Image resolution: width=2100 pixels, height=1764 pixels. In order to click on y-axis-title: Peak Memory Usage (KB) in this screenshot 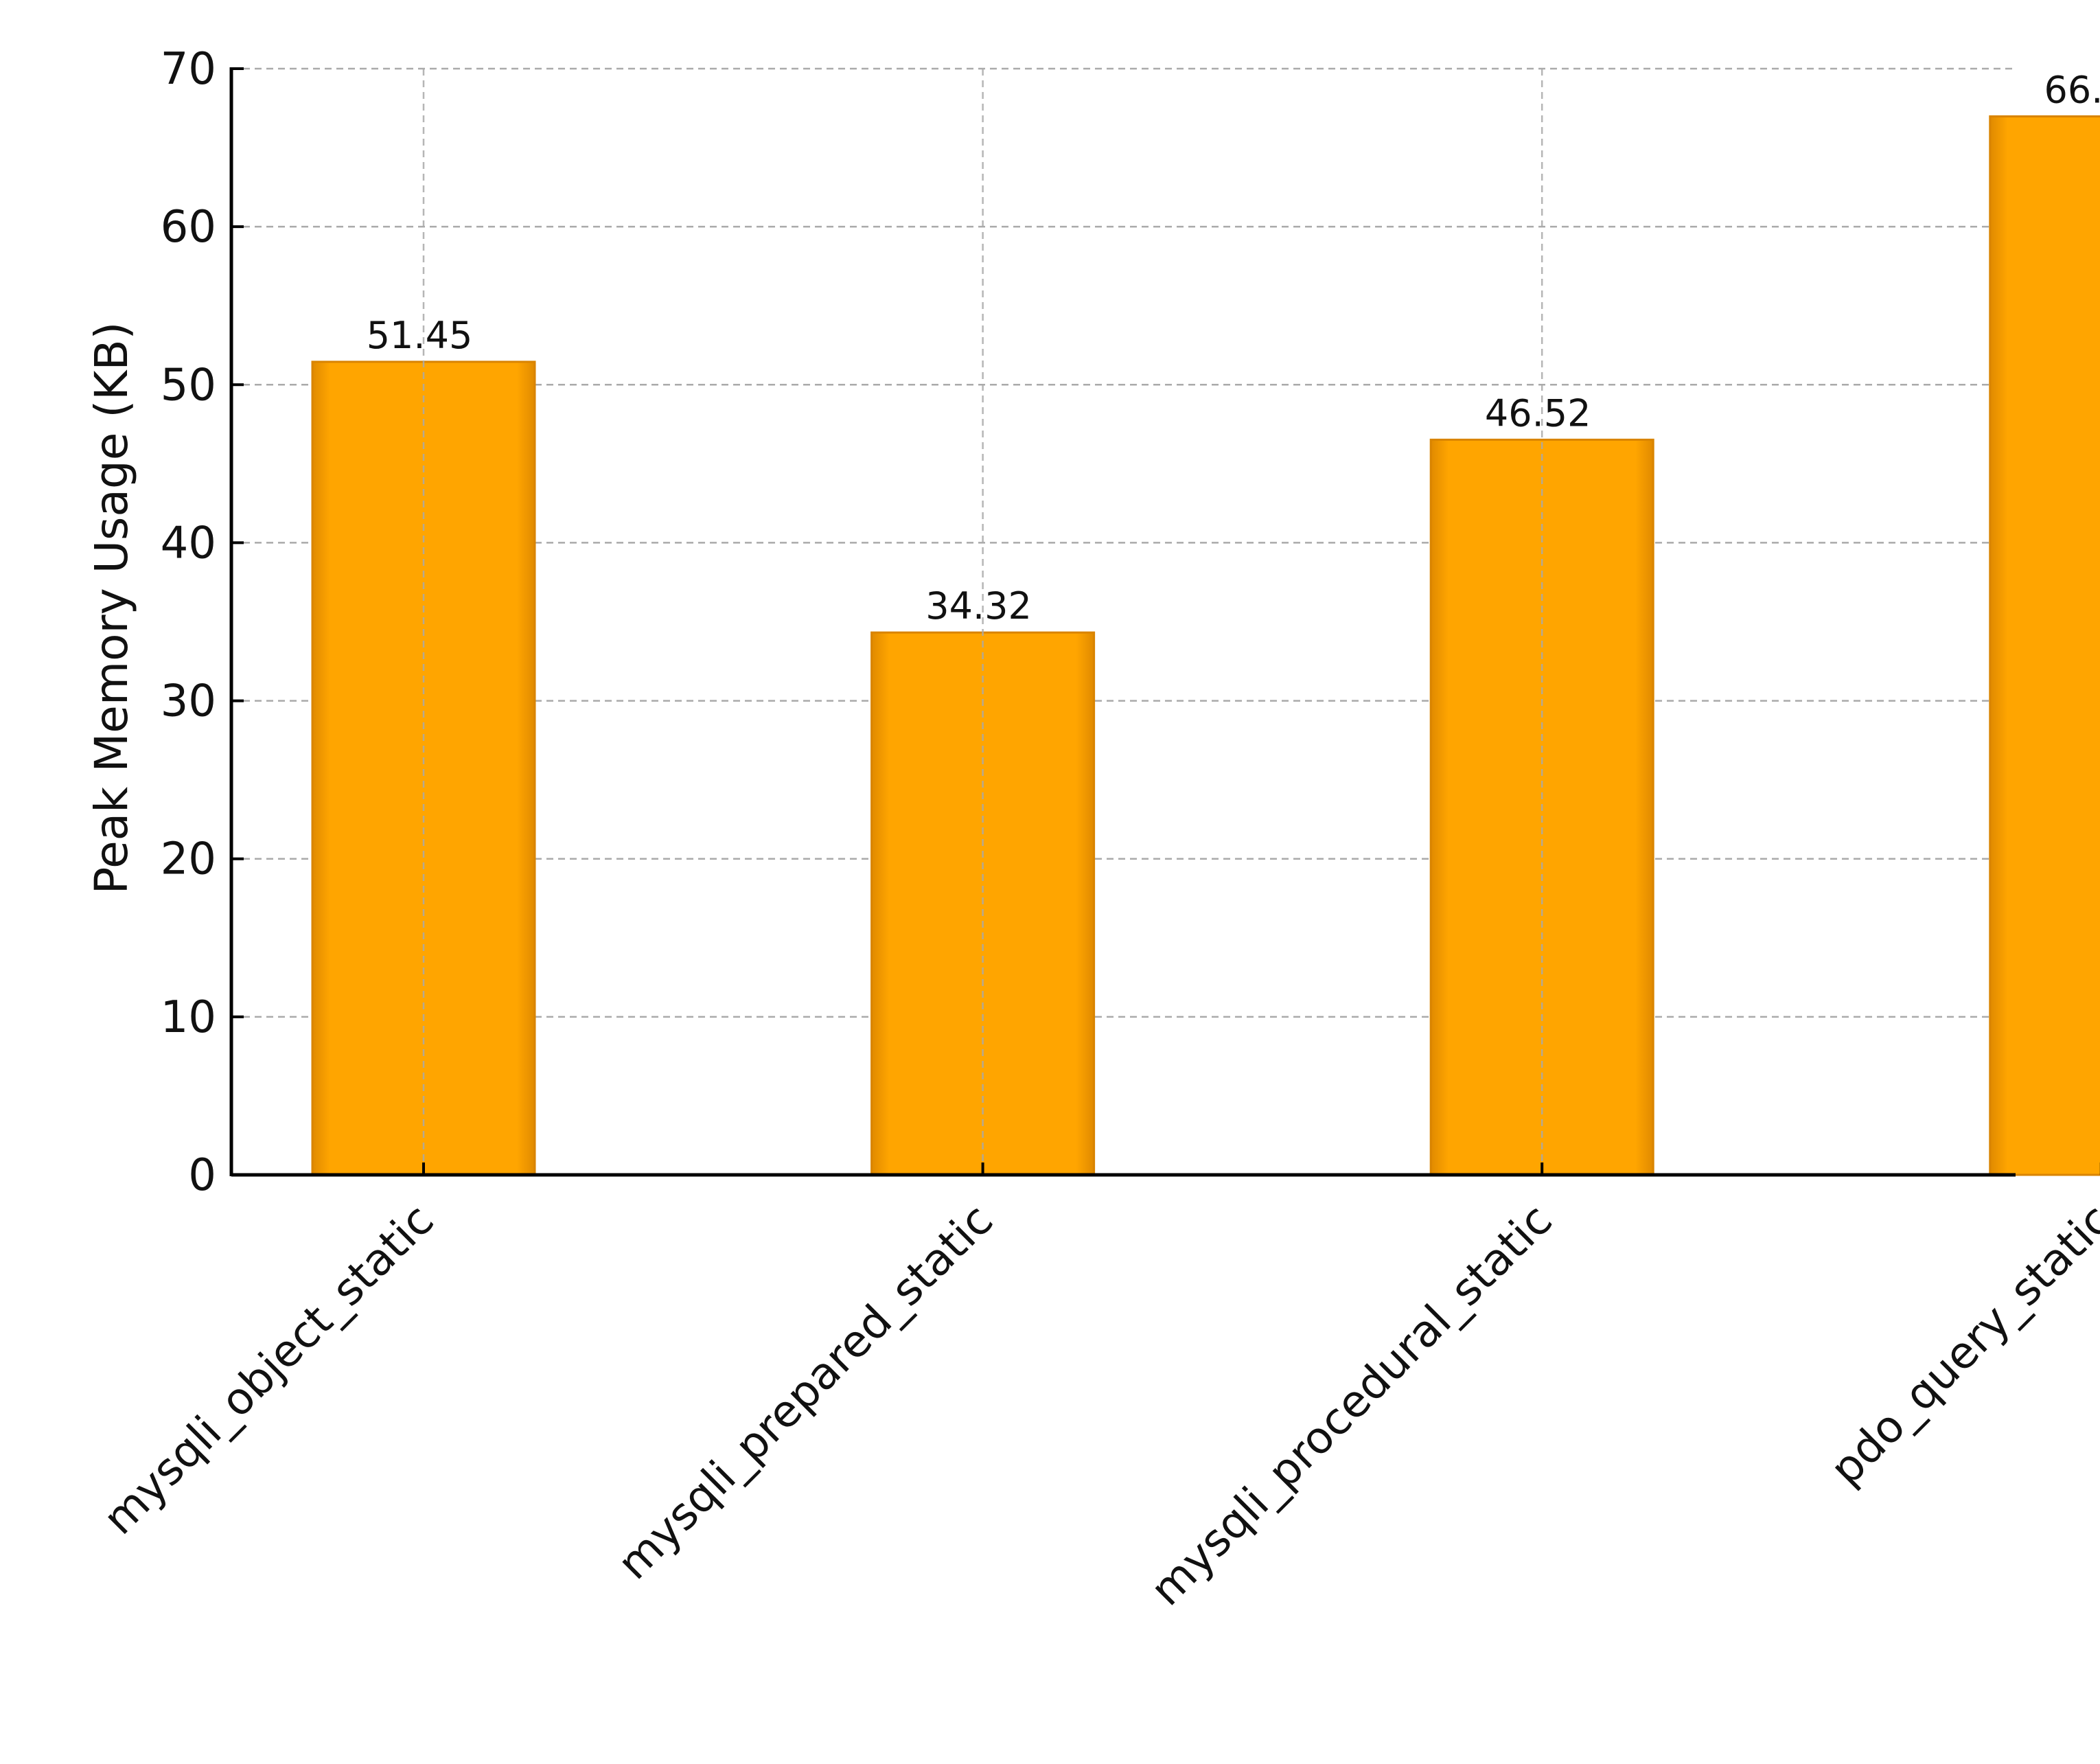, I will do `click(112, 608)`.